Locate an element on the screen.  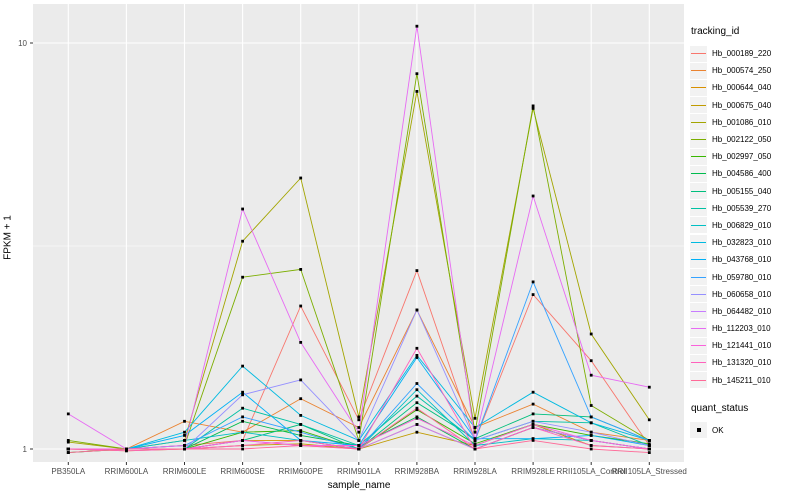
legend-item-ok: OK is located at coordinates (745, 430).